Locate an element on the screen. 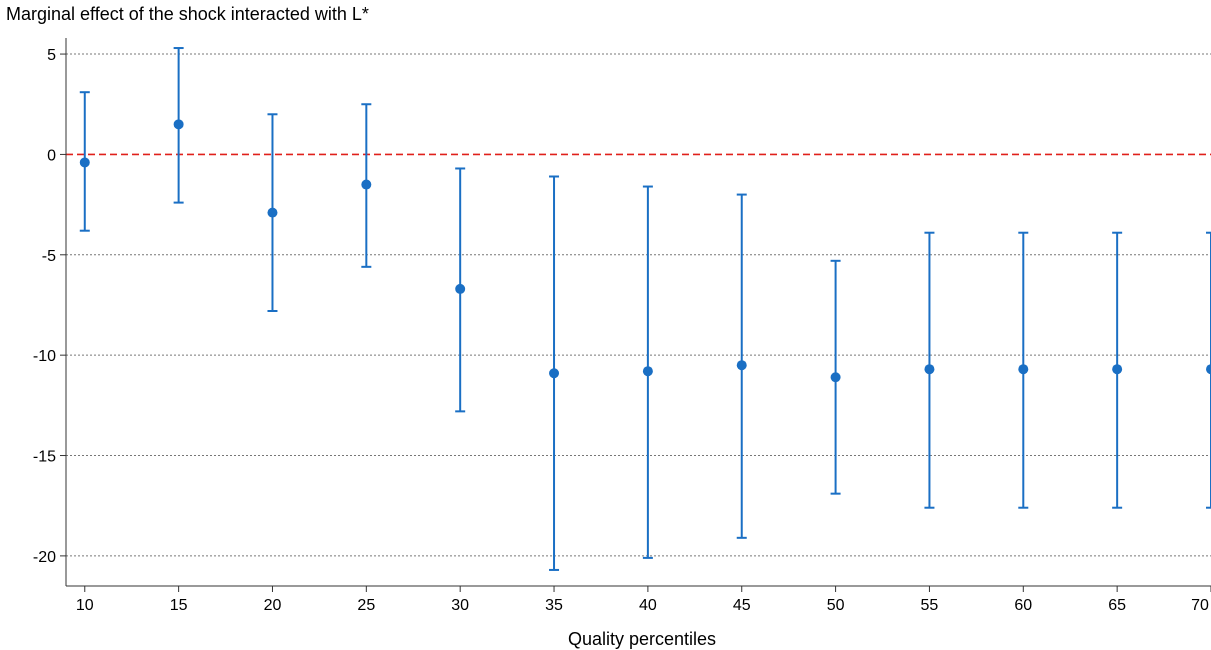  x-tick-label: 40 is located at coordinates (648, 605).